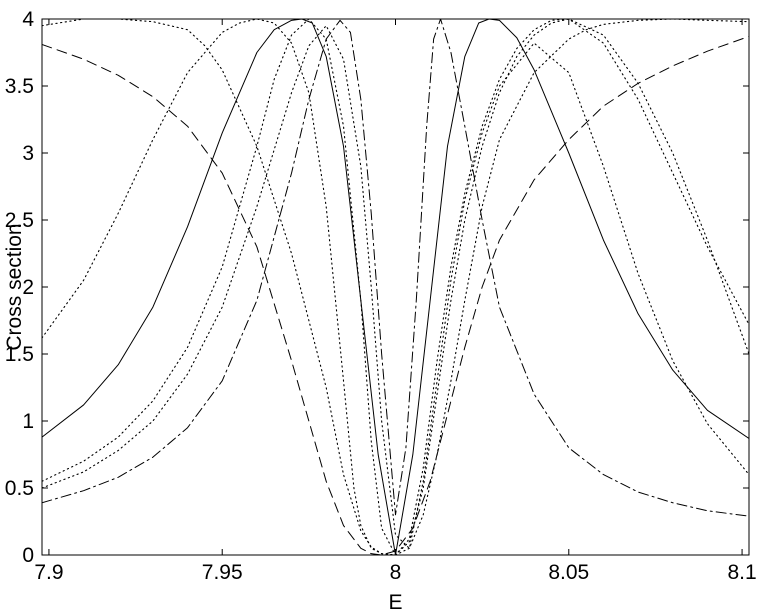  Describe the element at coordinates (14, 286) in the screenshot. I see `y-axis-label: Cross section` at that location.